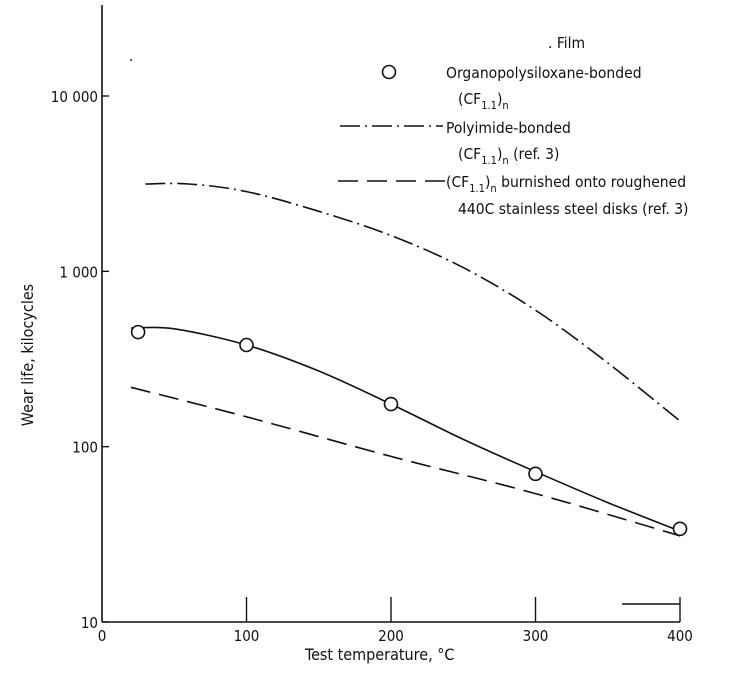  I want to click on legend-entry-3-line-1: (CF1.1)n burnished onto roughened, so click(566, 184).